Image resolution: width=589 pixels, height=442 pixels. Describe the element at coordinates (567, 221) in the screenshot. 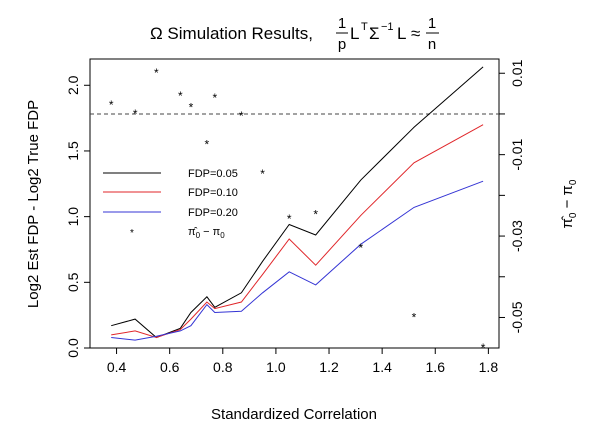

I see `y2-label-pi: π̂` at that location.